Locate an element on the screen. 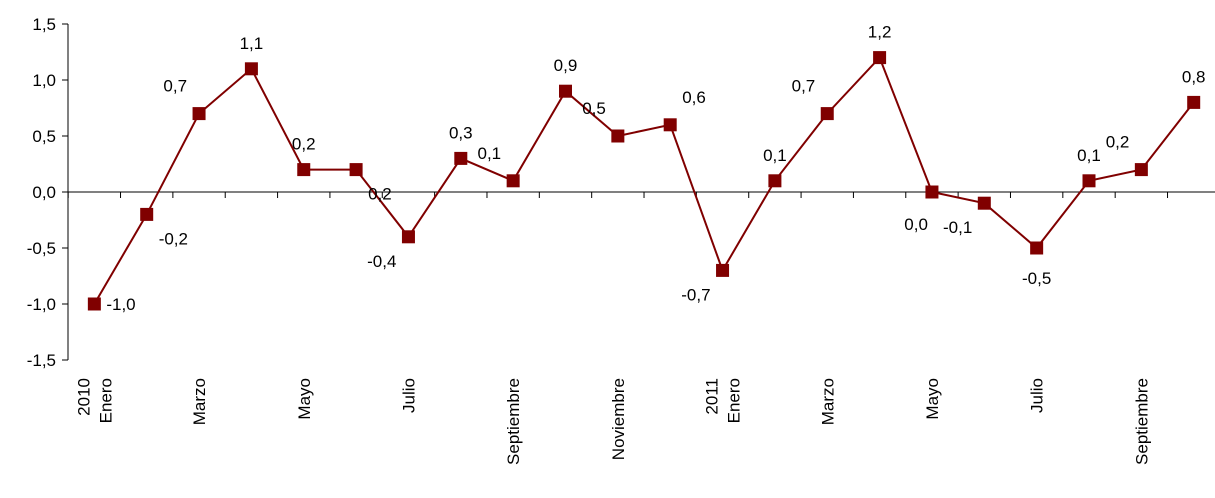 The width and height of the screenshot is (1215, 498). data-label: 0,9 is located at coordinates (566, 65).